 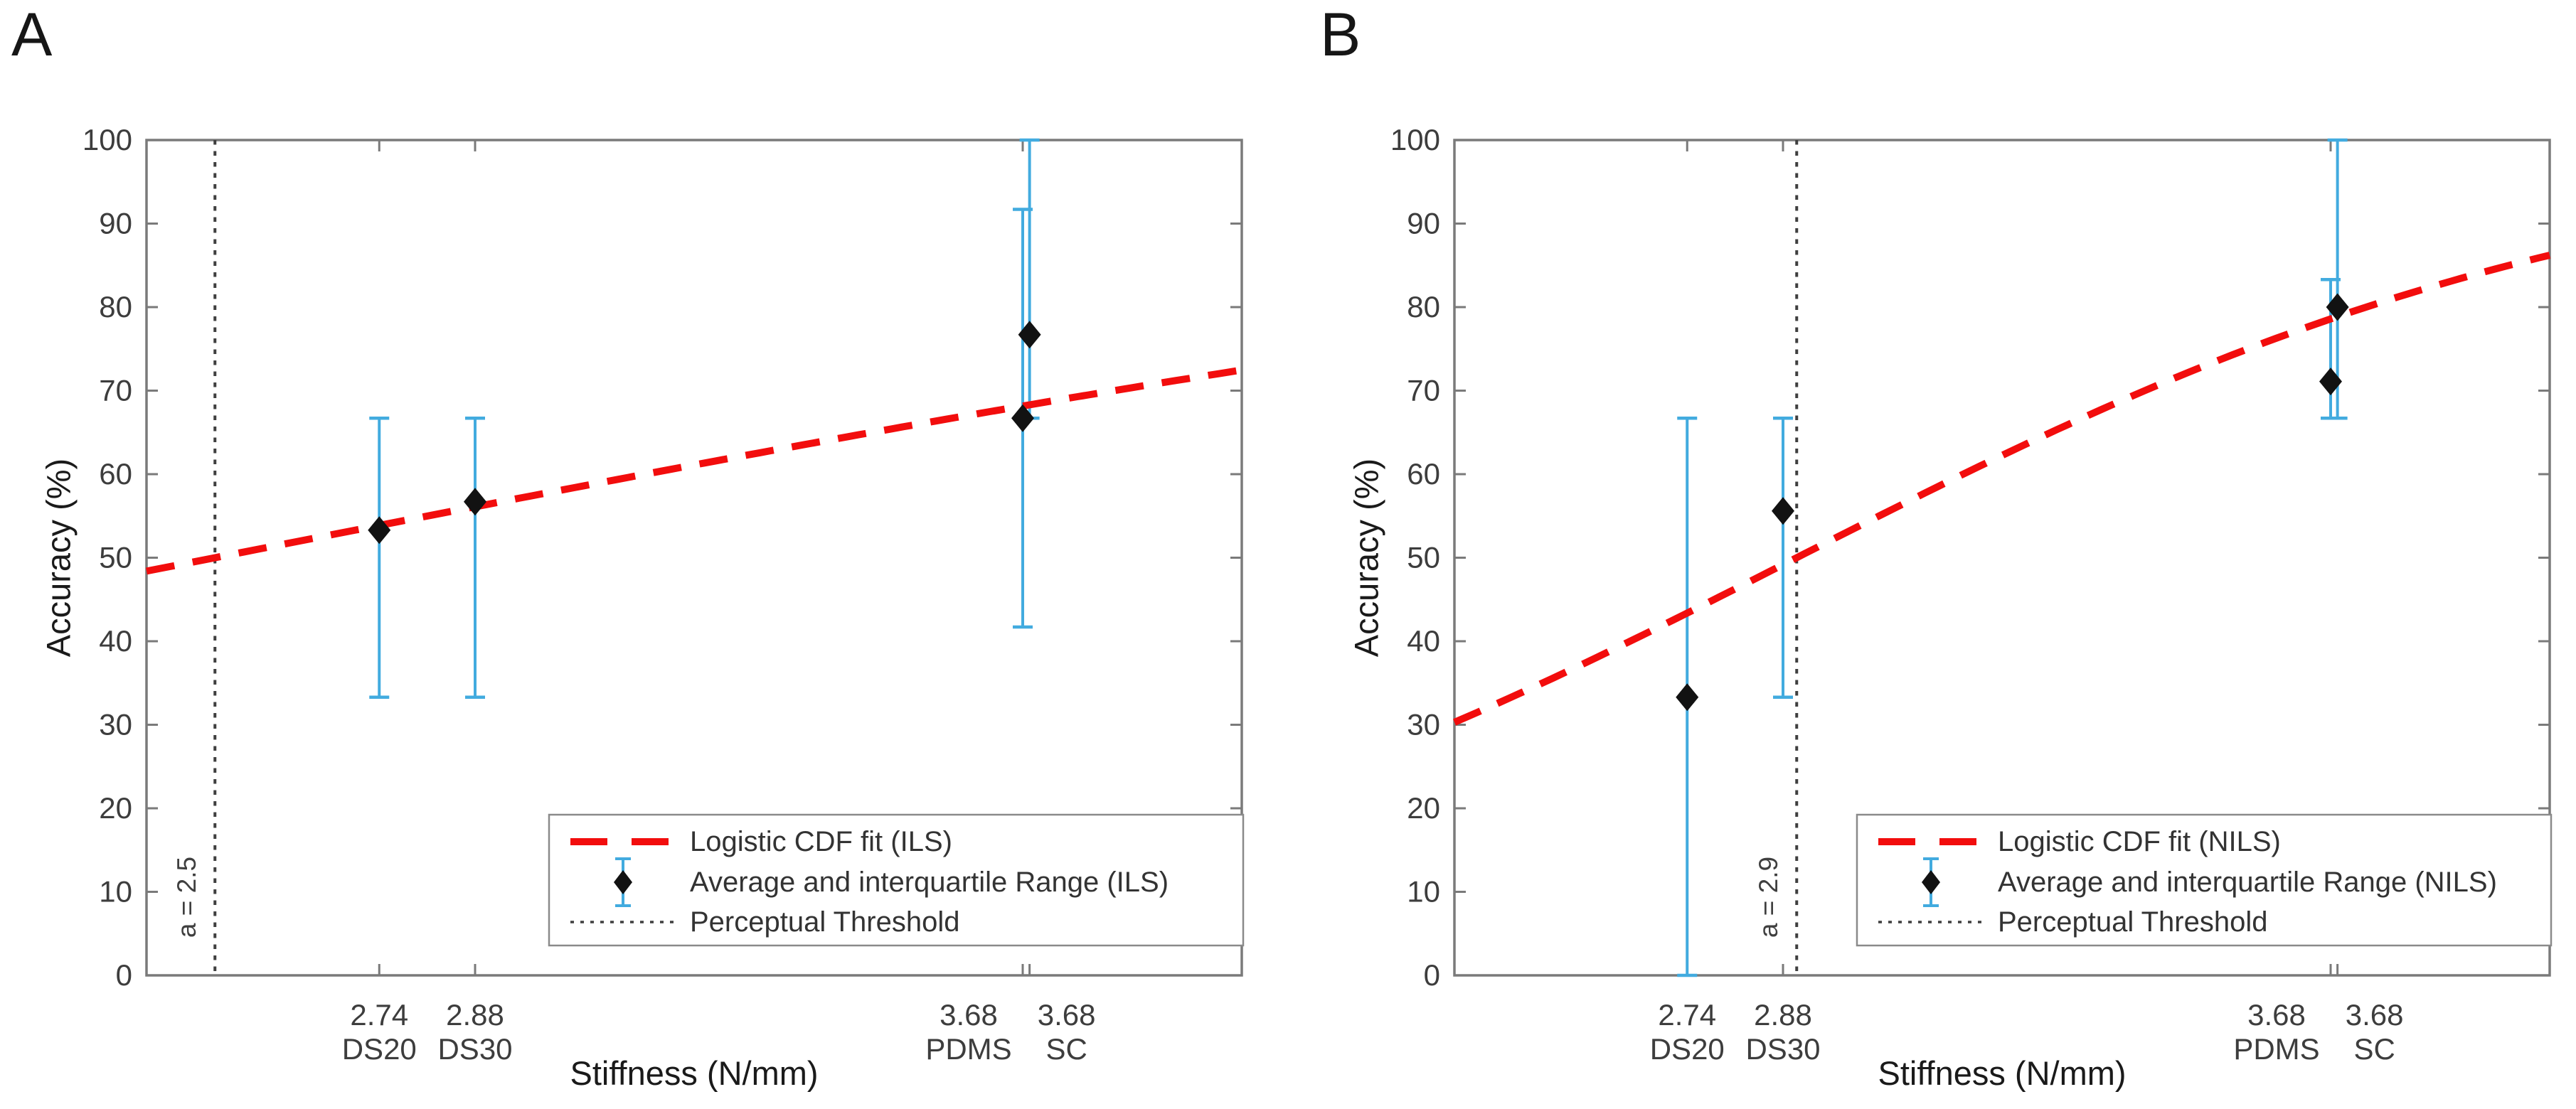 What do you see at coordinates (1768, 897) in the screenshot?
I see `threshold-label-b: a = 2.9` at bounding box center [1768, 897].